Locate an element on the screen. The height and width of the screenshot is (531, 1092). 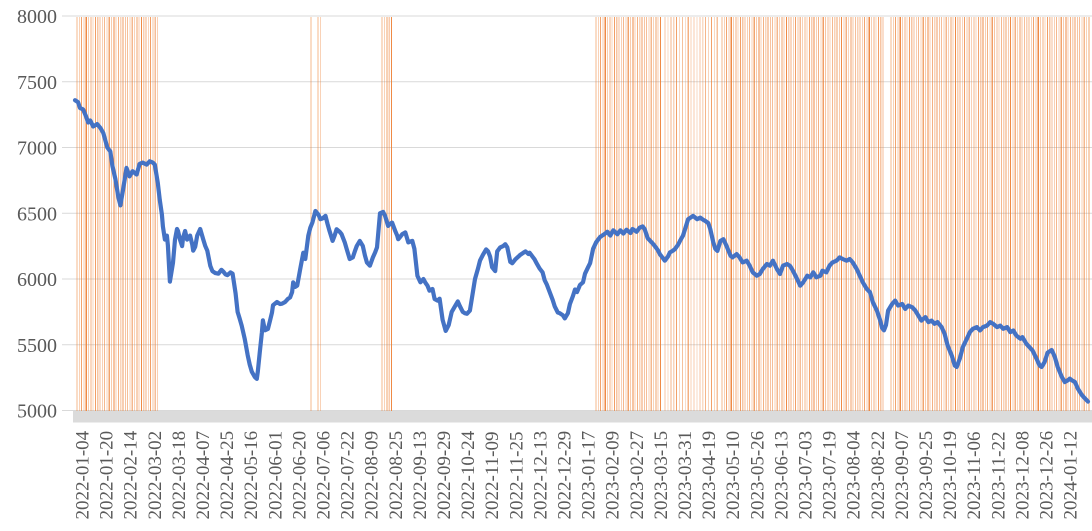
x-tick-label: 2022-11-25 is located at coordinates (516, 476).